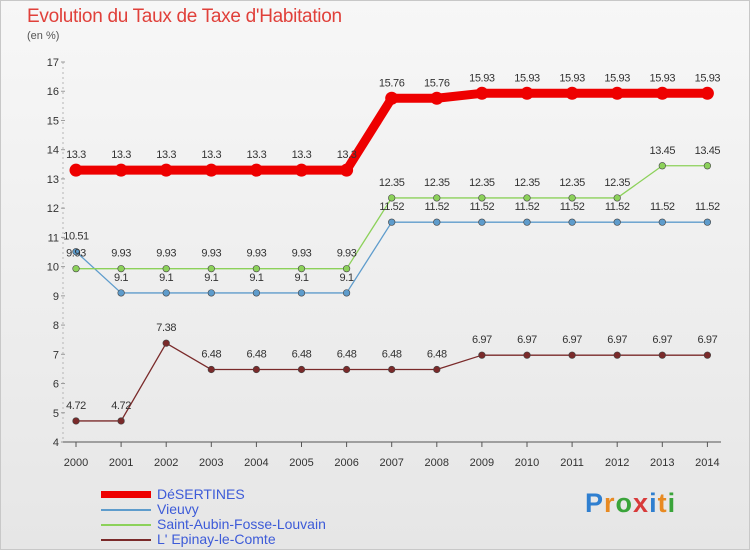 The width and height of the screenshot is (750, 550). Describe the element at coordinates (572, 463) in the screenshot. I see `x-tick-label: 2011` at that location.